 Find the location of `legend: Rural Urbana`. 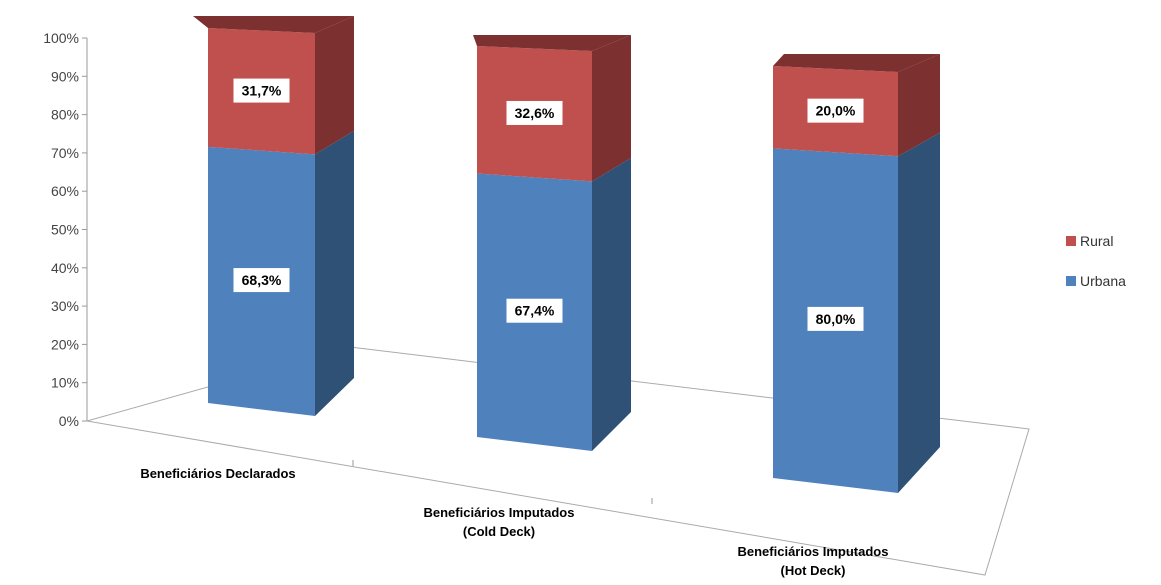

legend: Rural Urbana is located at coordinates (1096, 261).